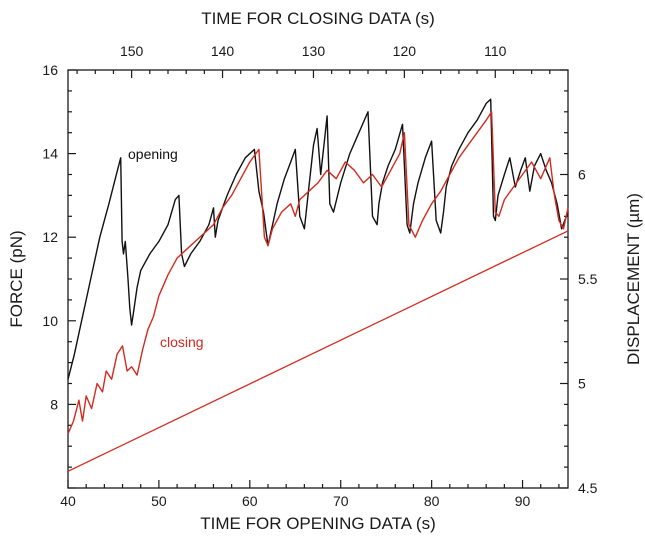 The height and width of the screenshot is (538, 645). What do you see at coordinates (588, 279) in the screenshot?
I see `y2-tick-label: 5.5` at bounding box center [588, 279].